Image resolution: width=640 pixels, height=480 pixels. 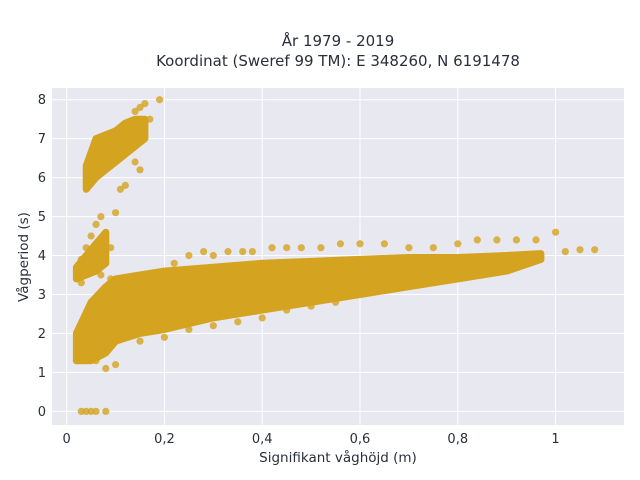 I want to click on y-tick-label: 6, so click(x=42, y=178).